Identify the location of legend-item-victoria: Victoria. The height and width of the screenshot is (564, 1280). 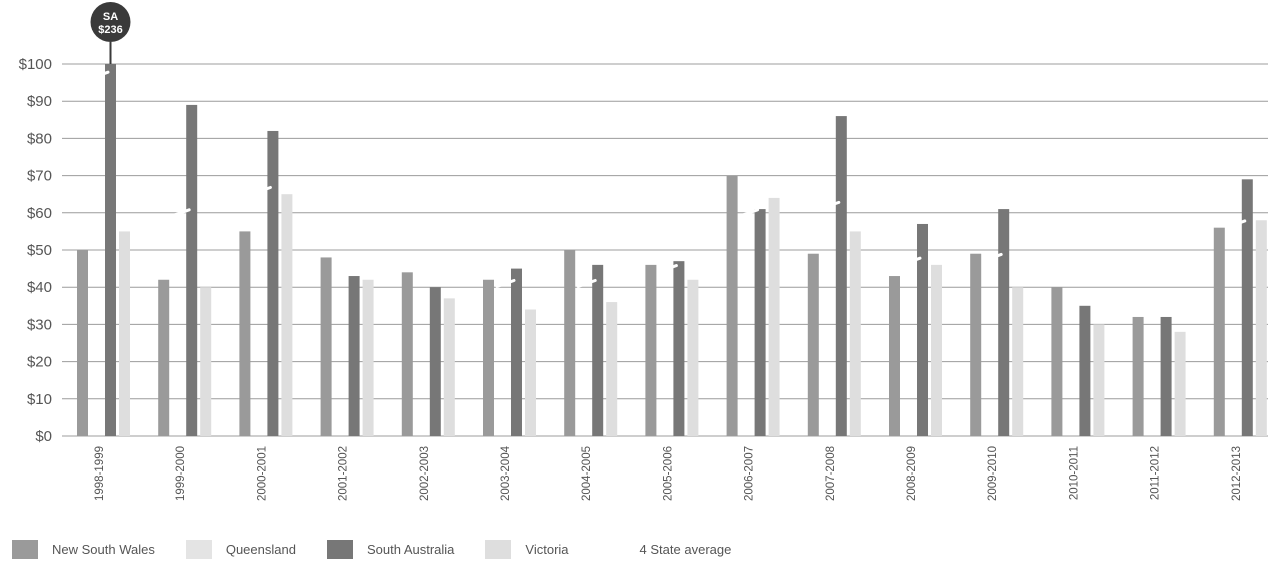
(527, 549).